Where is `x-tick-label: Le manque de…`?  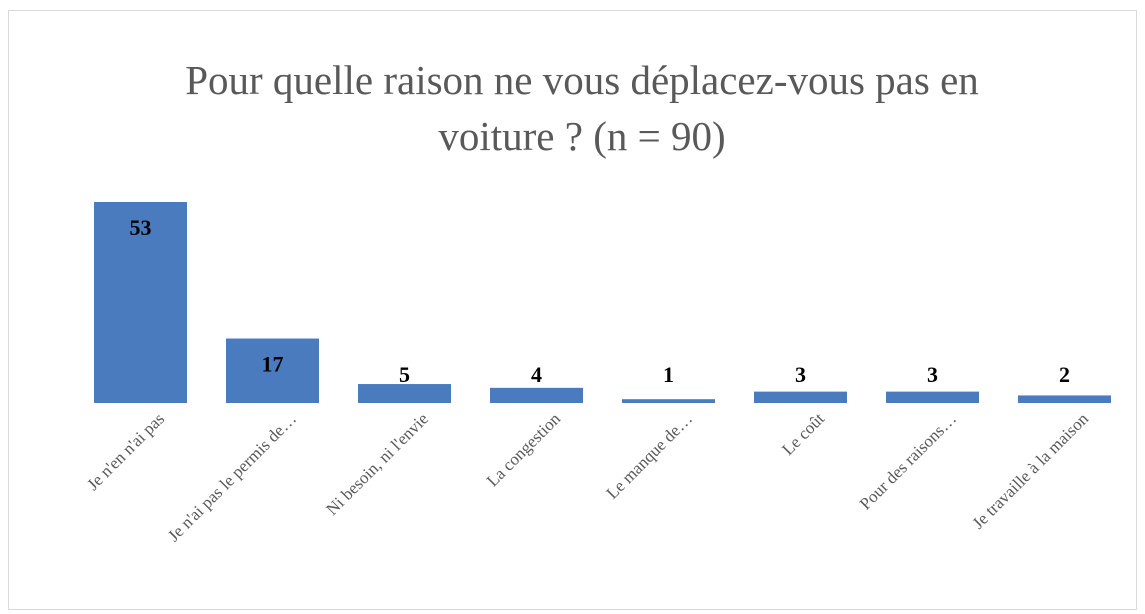
x-tick-label: Le manque de… is located at coordinates (650, 456).